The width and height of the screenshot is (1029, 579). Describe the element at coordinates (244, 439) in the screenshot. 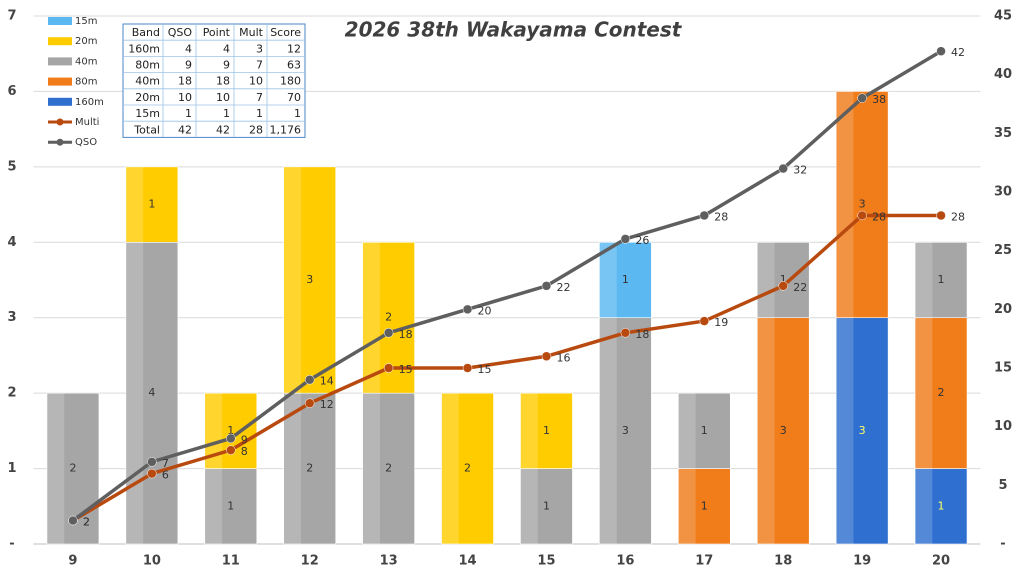

I see `point-label: 9` at that location.